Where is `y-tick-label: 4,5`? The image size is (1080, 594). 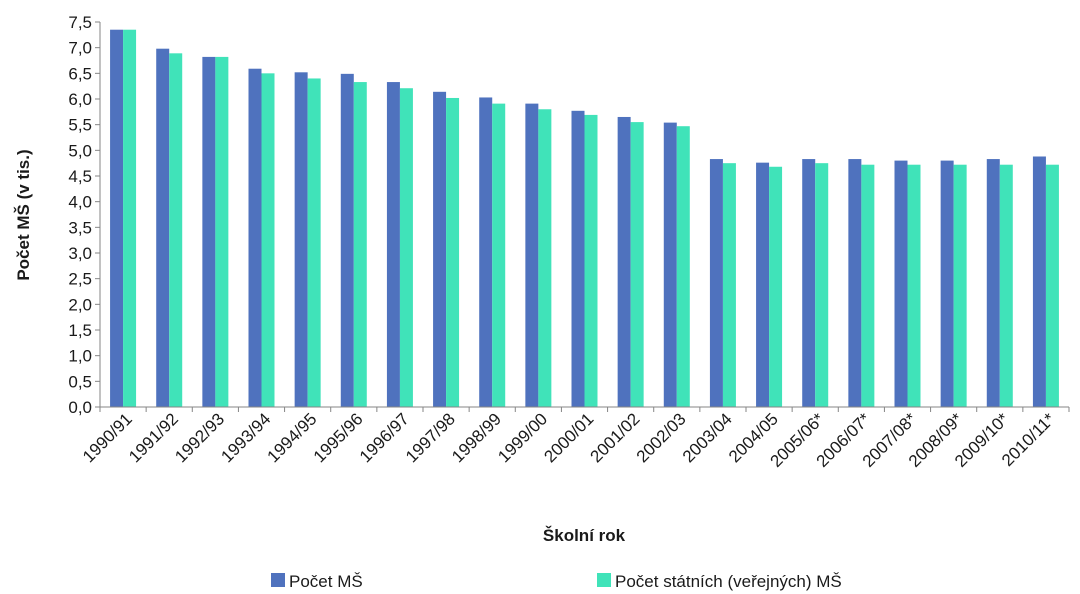
y-tick-label: 4,5 is located at coordinates (80, 176).